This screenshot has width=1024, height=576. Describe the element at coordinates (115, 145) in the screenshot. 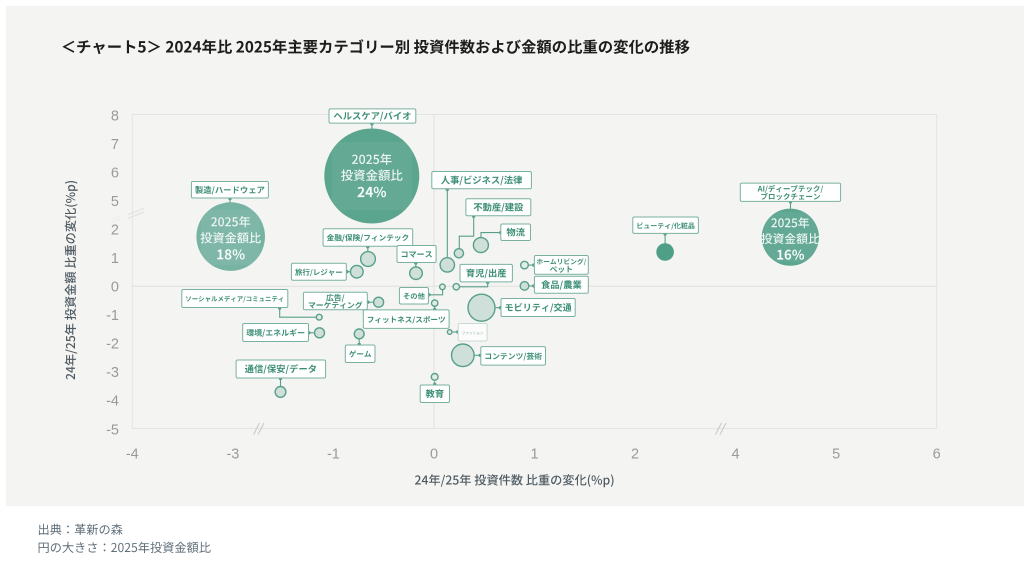

I see `svg-text: 7` at that location.